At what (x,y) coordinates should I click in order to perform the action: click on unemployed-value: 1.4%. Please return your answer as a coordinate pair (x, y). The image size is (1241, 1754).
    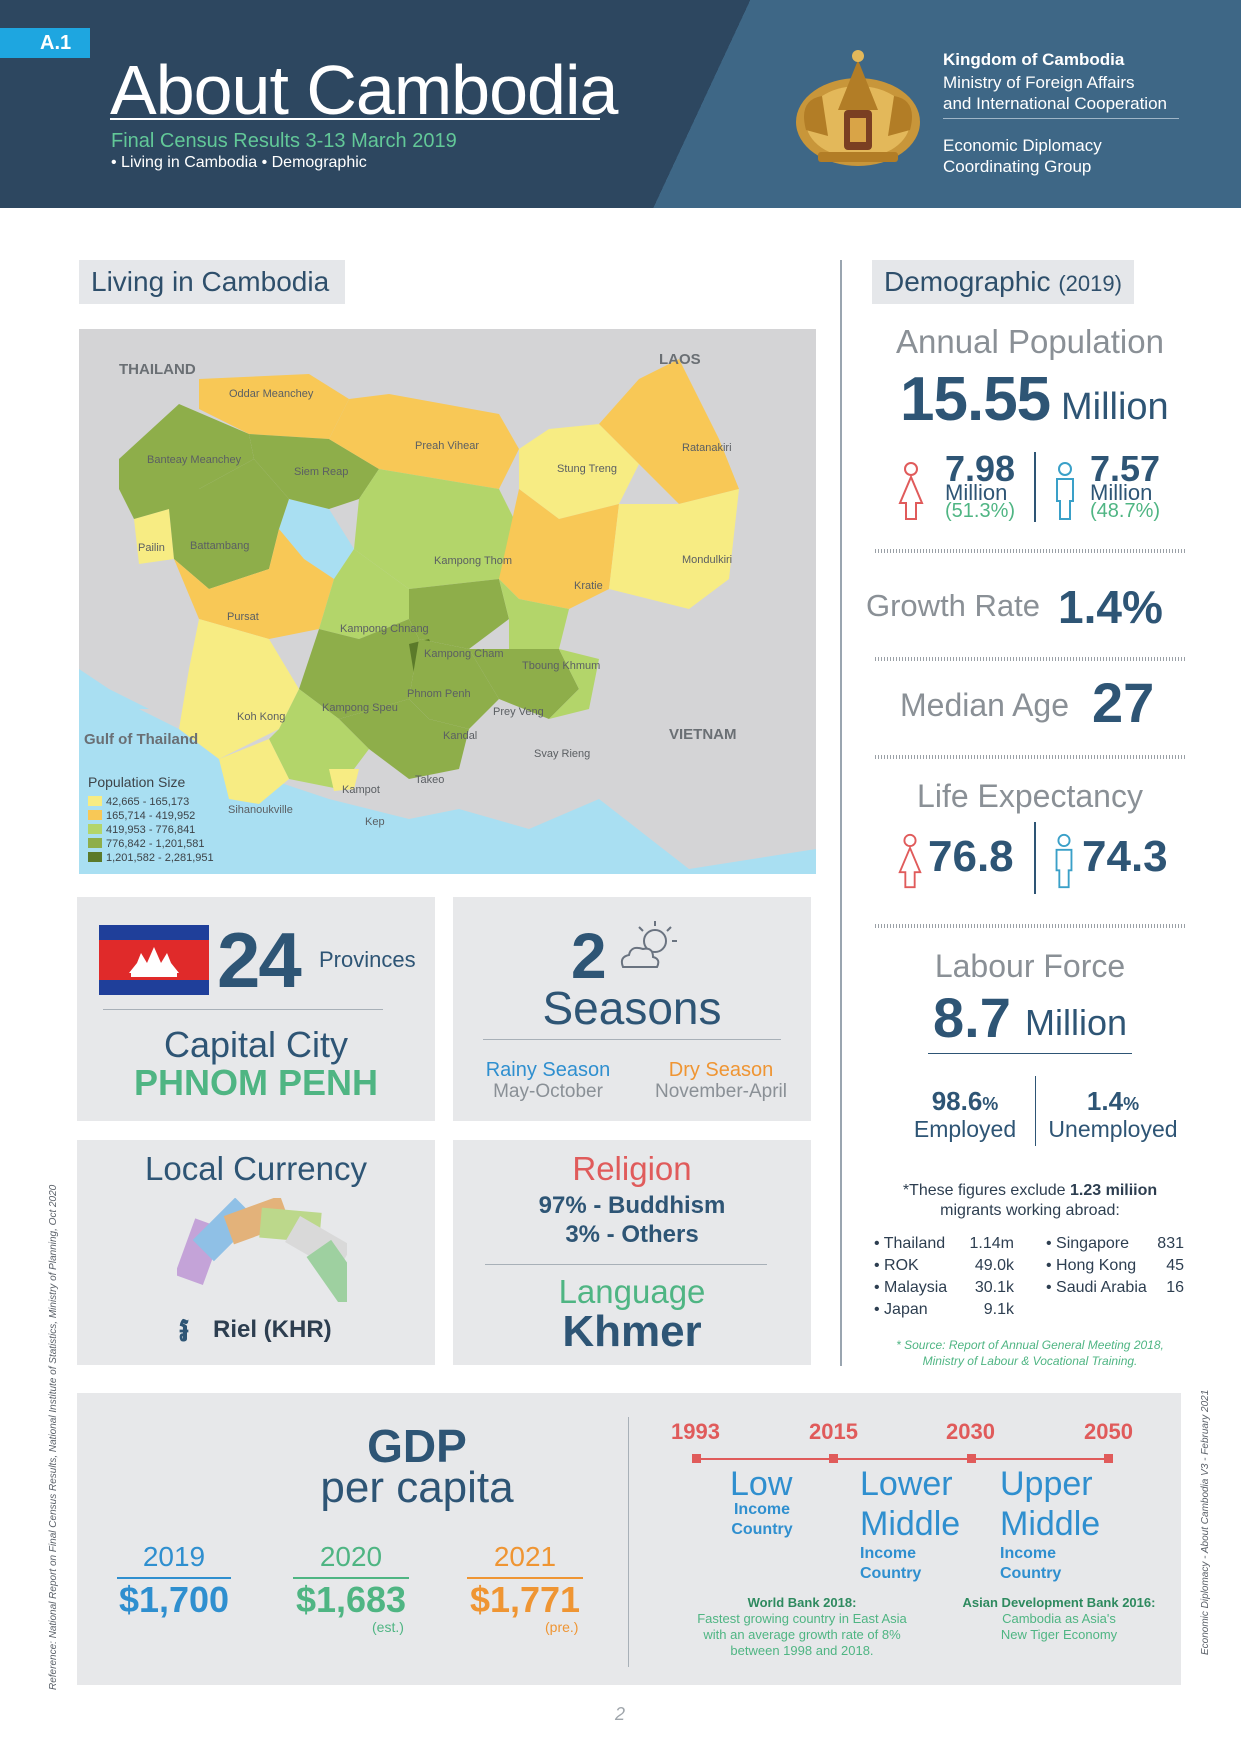
    Looking at the image, I should click on (1113, 1101).